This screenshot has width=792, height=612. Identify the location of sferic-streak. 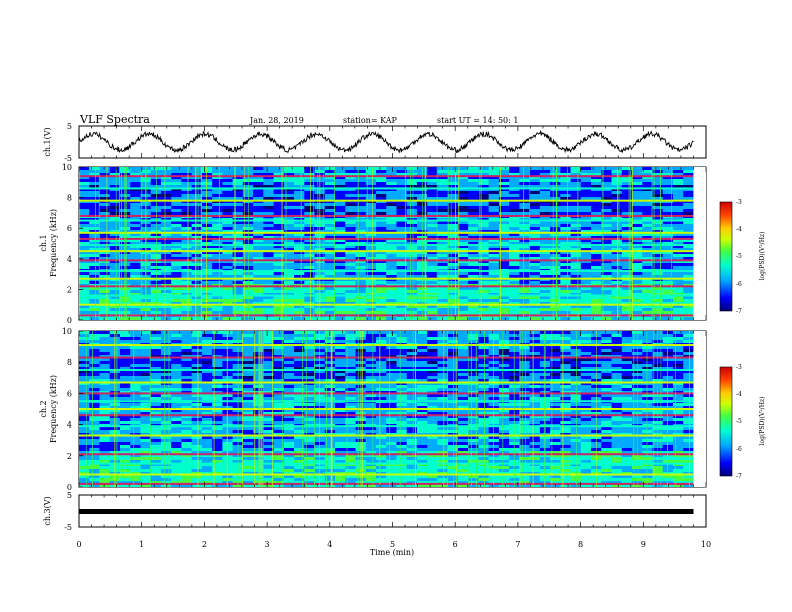
(206, 243).